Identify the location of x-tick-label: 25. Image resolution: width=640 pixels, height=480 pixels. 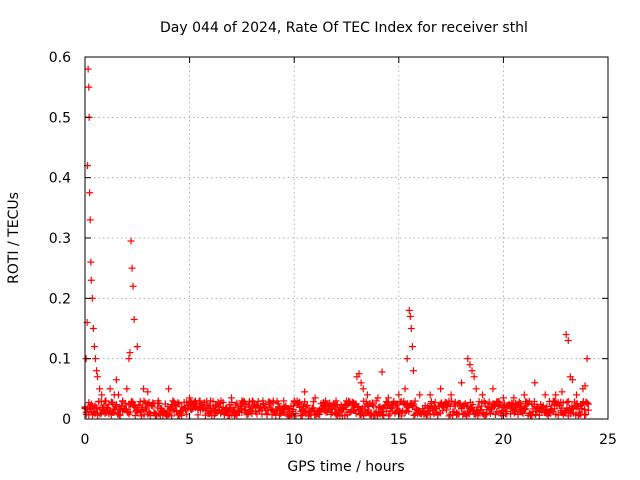
(608, 440).